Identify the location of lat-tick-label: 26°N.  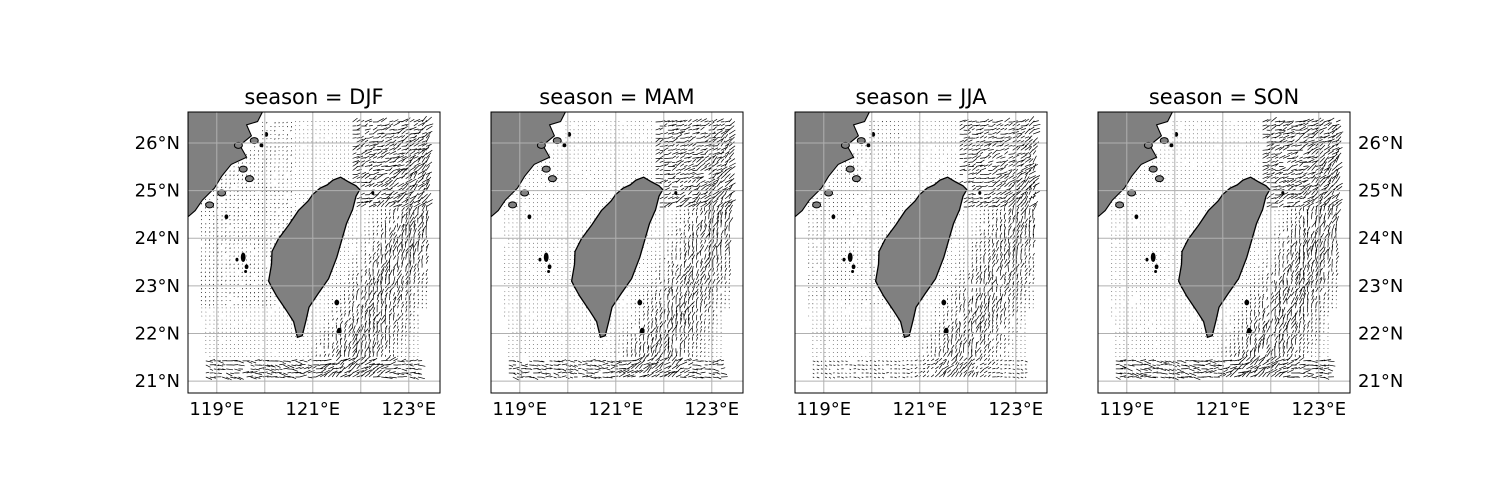
(1380, 143).